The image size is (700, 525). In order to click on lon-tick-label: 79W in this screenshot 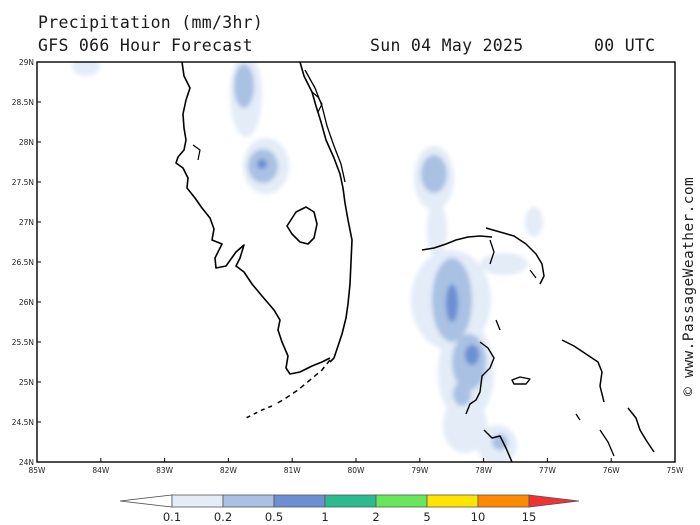, I will do `click(420, 470)`.